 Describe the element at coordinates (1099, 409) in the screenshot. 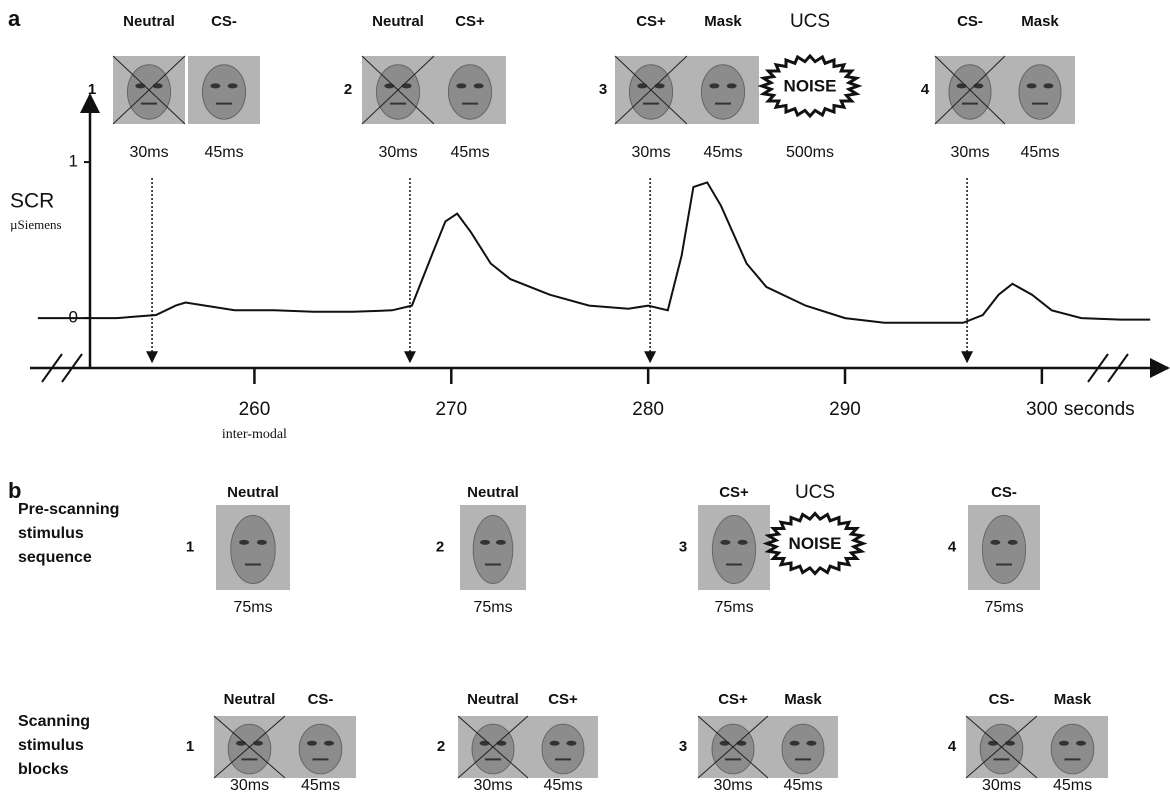

I see `x-unit: seconds` at that location.